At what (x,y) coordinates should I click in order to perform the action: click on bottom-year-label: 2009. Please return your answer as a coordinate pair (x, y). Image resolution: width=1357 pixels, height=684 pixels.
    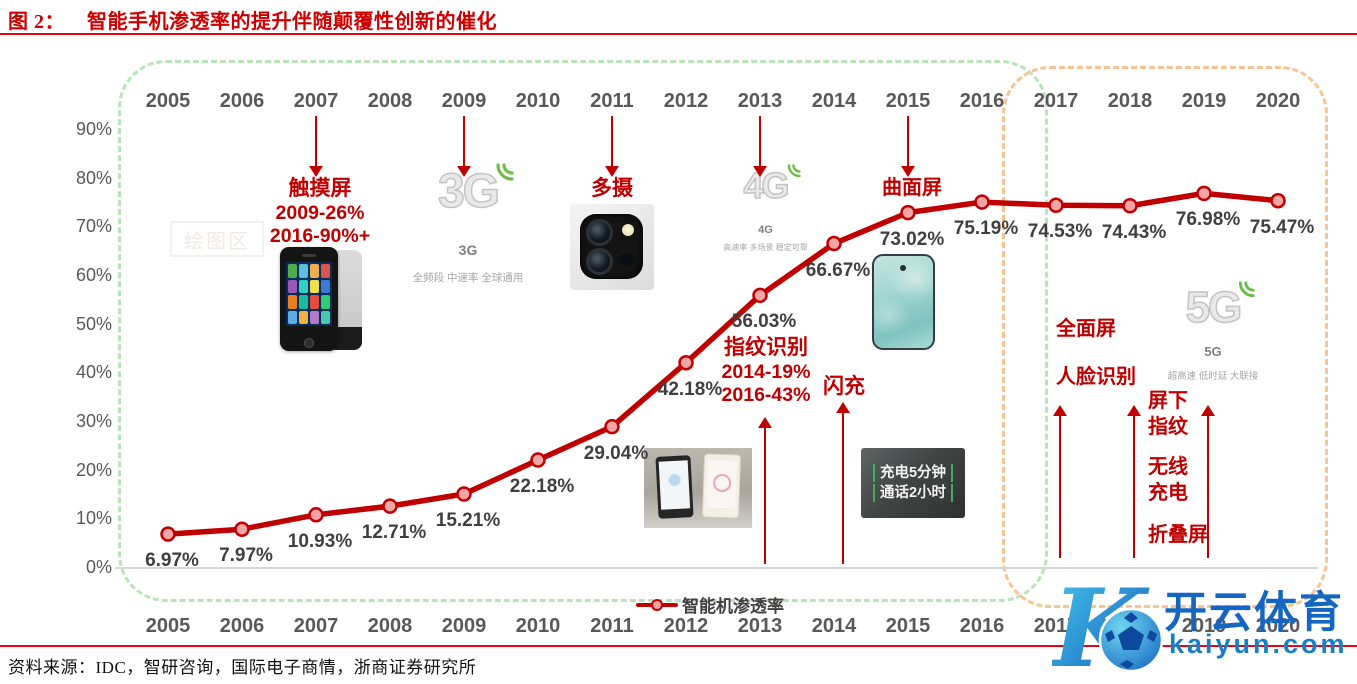
    Looking at the image, I should click on (464, 626).